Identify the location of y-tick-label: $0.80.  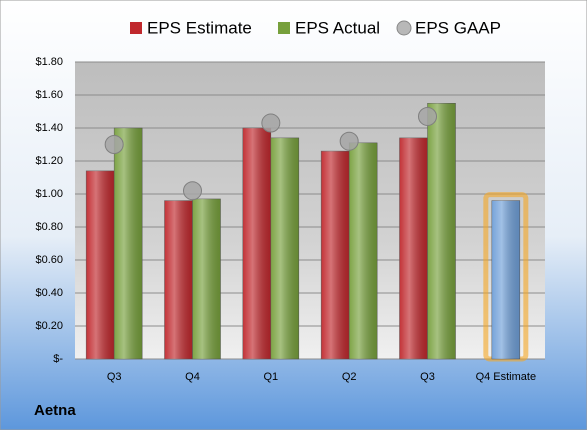
(49, 227).